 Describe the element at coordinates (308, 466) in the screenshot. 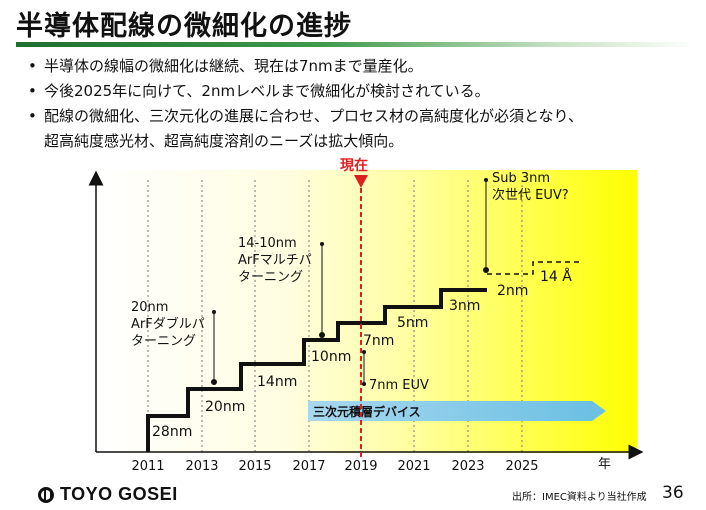

I see `x-tick-label: 2017` at that location.